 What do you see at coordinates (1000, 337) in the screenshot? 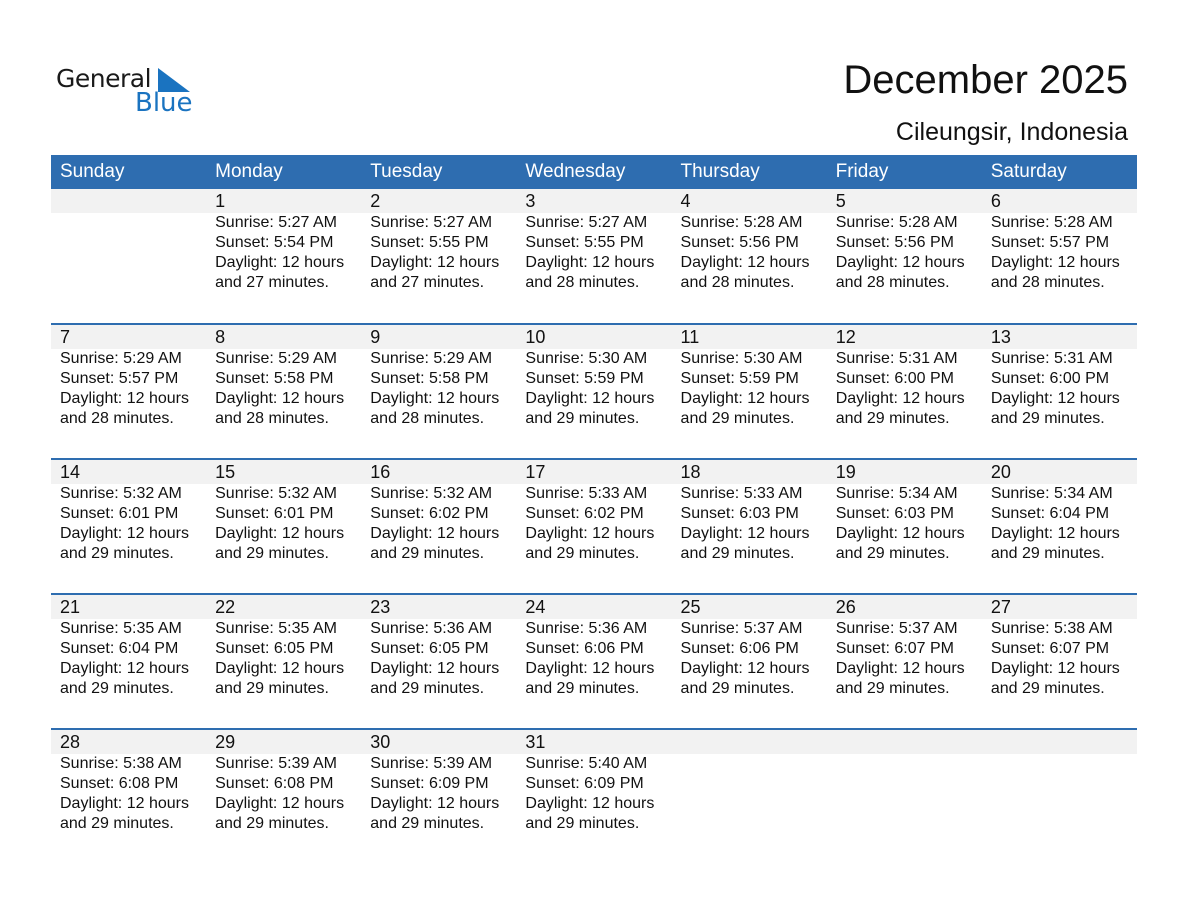
I see `day-number: 13` at bounding box center [1000, 337].